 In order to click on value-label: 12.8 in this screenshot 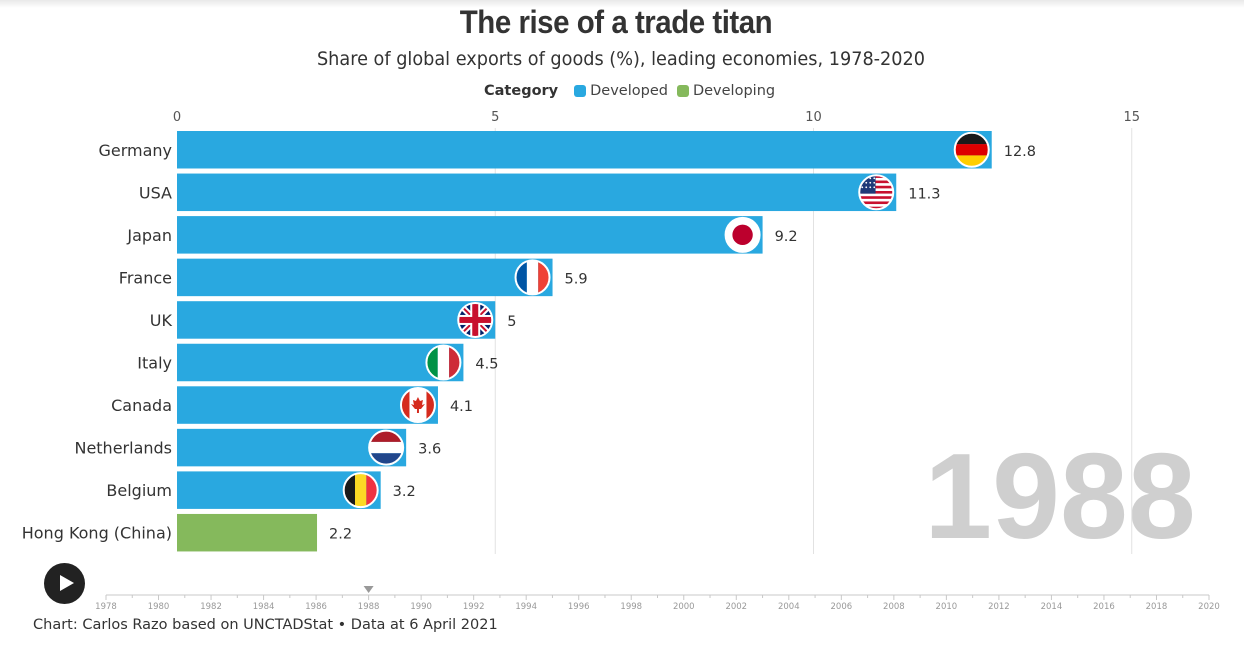, I will do `click(1020, 152)`.